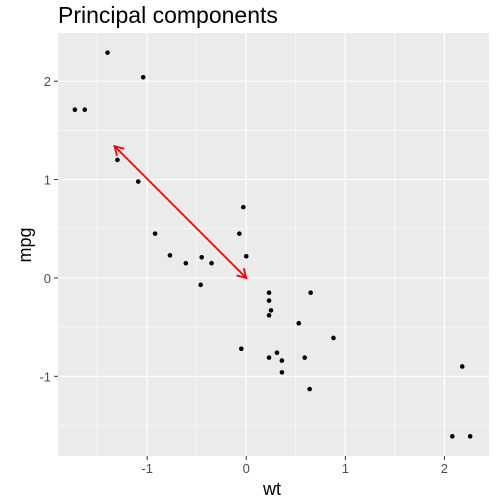  What do you see at coordinates (444, 468) in the screenshot?
I see `x-tick-label: 2` at bounding box center [444, 468].